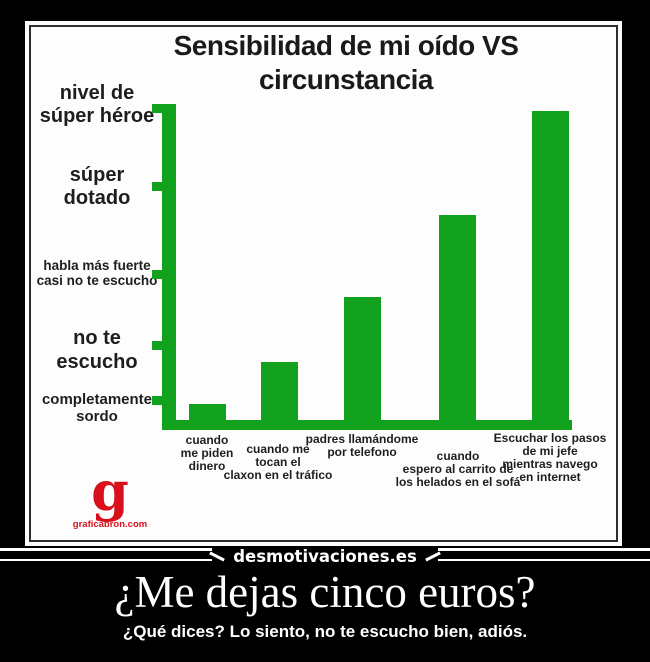  I want to click on y-axis-label-habla-mas-fuerte: habla más fuerte casi no te escucho, so click(97, 273).